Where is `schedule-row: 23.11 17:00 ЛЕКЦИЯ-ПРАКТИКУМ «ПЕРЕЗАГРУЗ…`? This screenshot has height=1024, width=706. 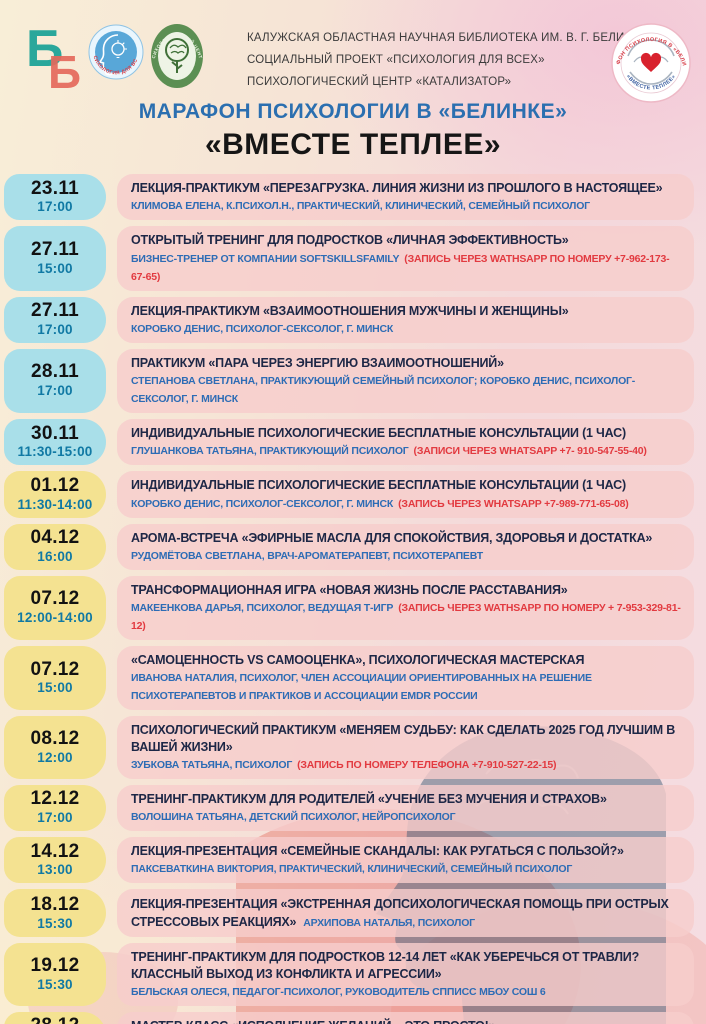 schedule-row: 23.11 17:00 ЛЕКЦИЯ-ПРАКТИКУМ «ПЕРЕЗАГРУЗ… is located at coordinates (349, 197).